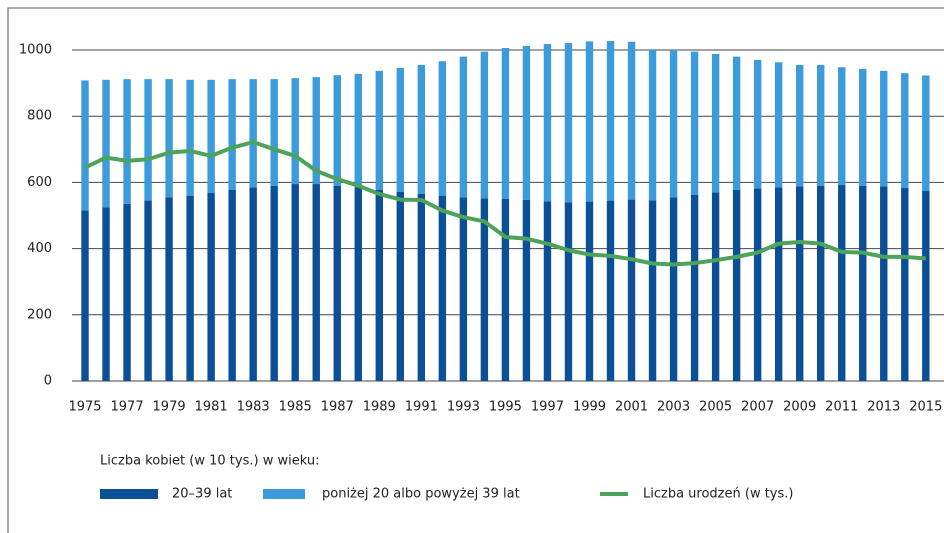 This screenshot has height=533, width=944. Describe the element at coordinates (841, 407) in the screenshot. I see `x-tick-label: 2011` at that location.